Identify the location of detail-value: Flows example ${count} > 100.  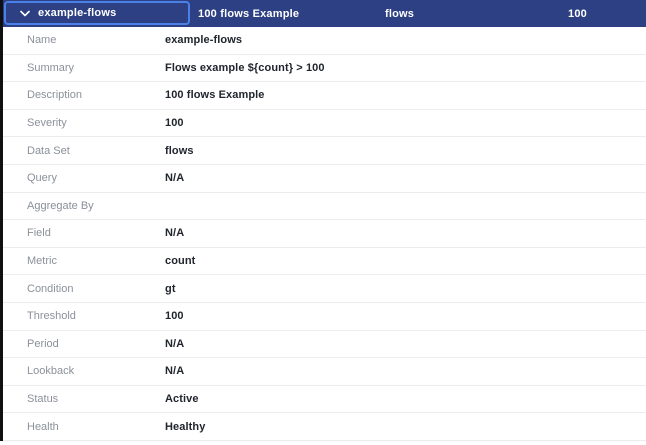
(245, 67).